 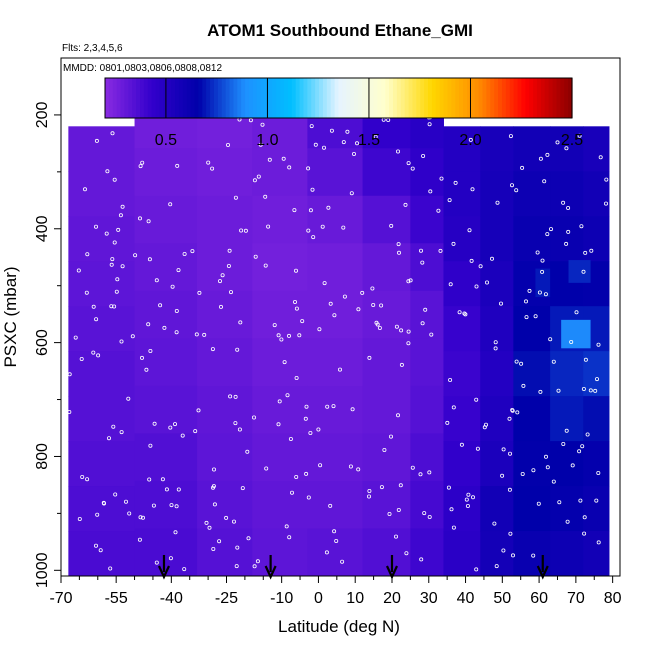 What do you see at coordinates (502, 598) in the screenshot?
I see `x-tick-label: 50` at bounding box center [502, 598].